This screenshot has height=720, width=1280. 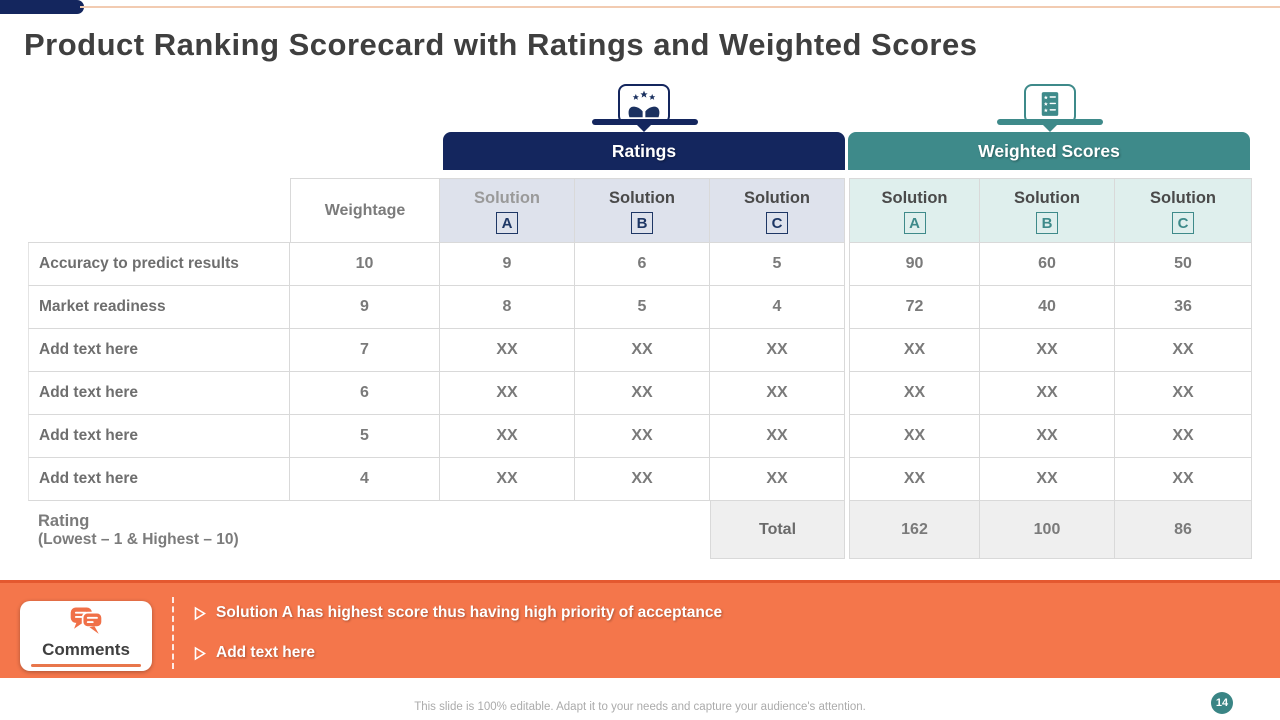 What do you see at coordinates (86, 636) in the screenshot?
I see `comments-card: Comments` at bounding box center [86, 636].